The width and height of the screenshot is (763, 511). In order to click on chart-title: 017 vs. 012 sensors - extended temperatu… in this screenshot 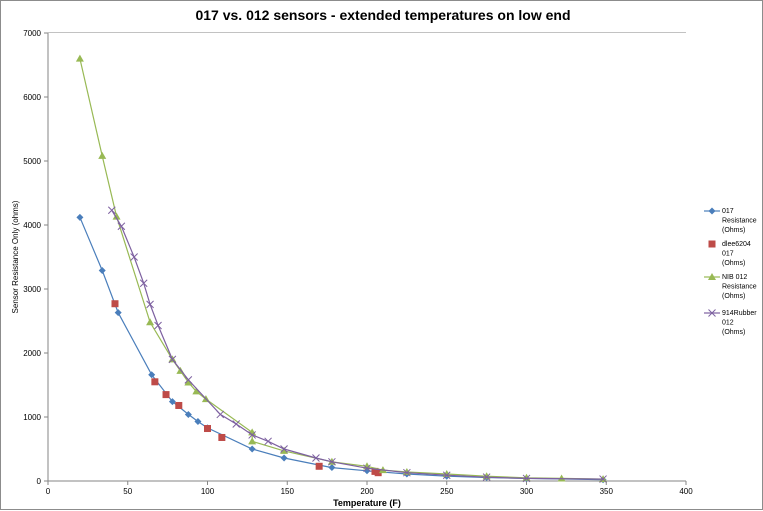, I will do `click(382, 15)`.